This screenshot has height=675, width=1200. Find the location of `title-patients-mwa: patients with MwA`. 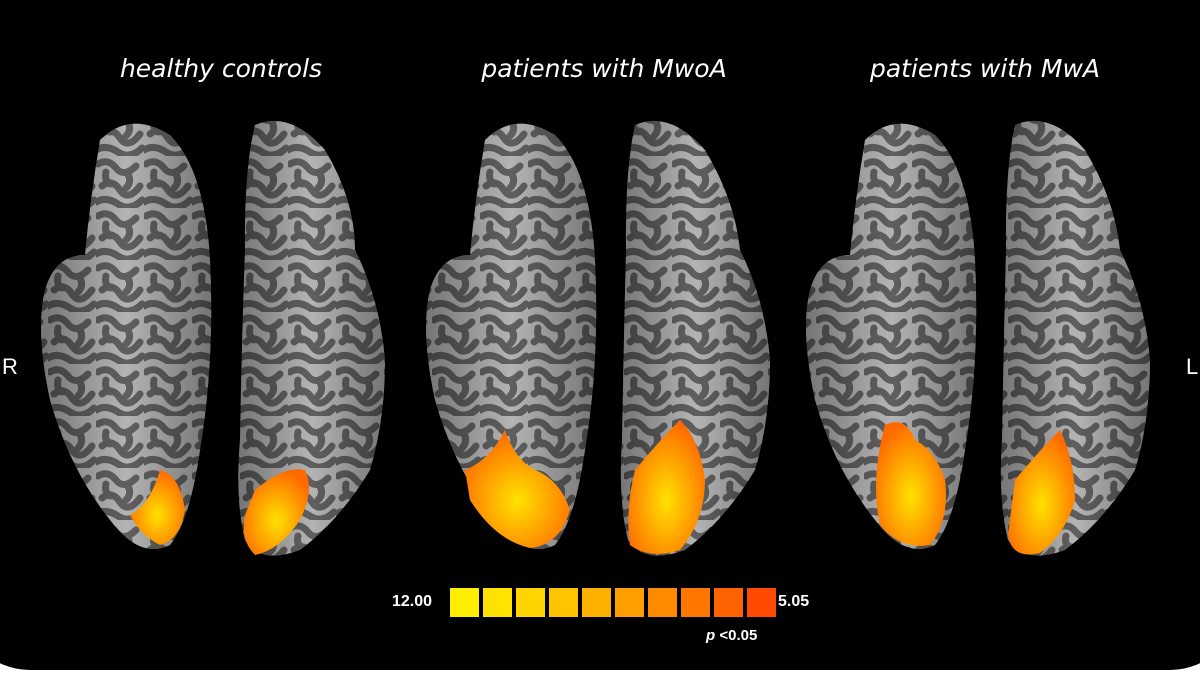

title-patients-mwa: patients with MwA is located at coordinates (985, 68).